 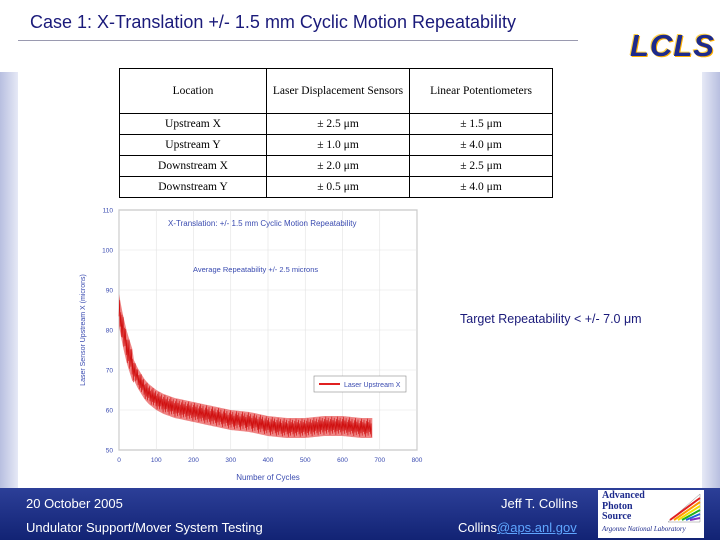 I want to click on series-line-laser-upstream-x, so click(x=245, y=368).